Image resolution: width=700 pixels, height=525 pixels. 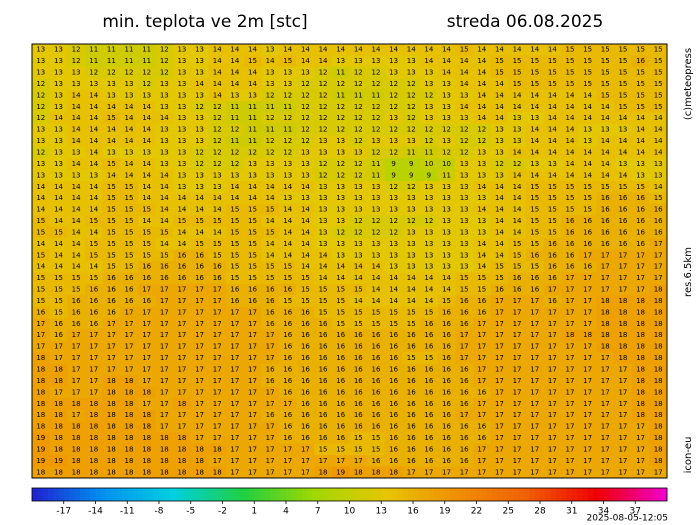 I want to click on map-date: streda 06.08.2025, so click(x=525, y=22).